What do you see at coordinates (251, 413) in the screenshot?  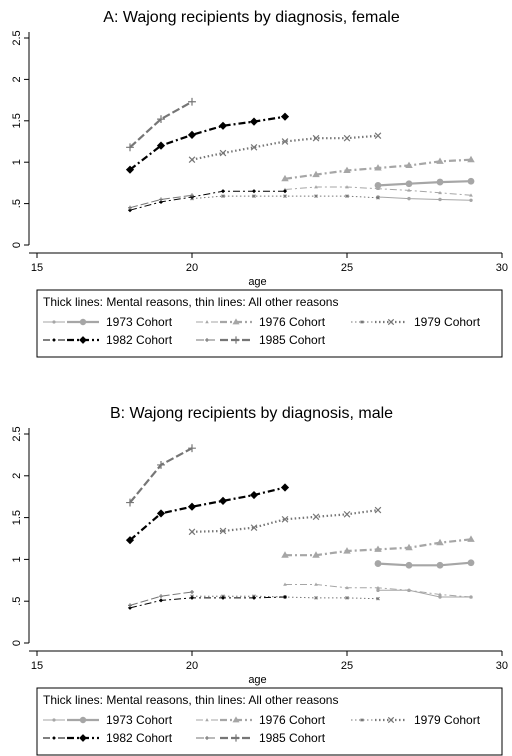 I see `chart-title: B: Wajong recipients by diagnosis, male` at bounding box center [251, 413].